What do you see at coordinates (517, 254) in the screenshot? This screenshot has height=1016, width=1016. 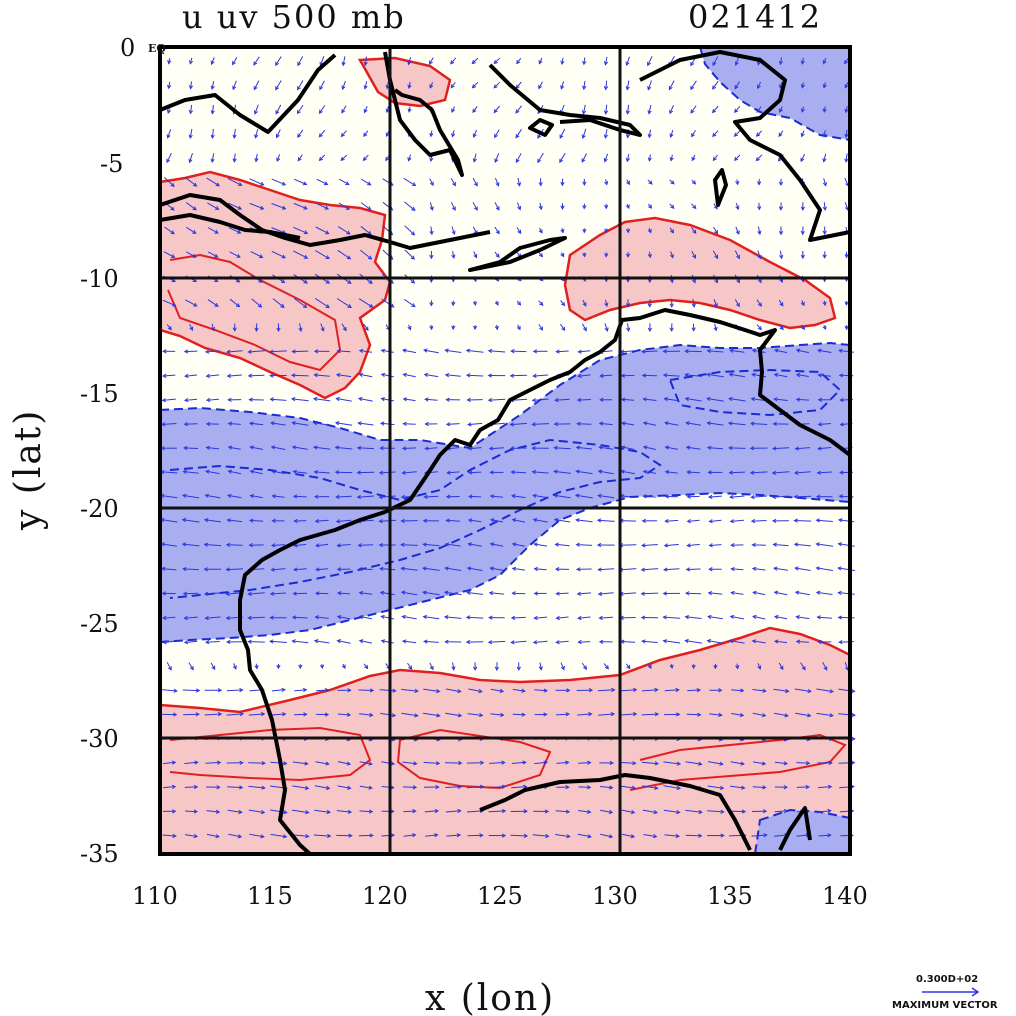 I see `coastline-timor` at bounding box center [517, 254].